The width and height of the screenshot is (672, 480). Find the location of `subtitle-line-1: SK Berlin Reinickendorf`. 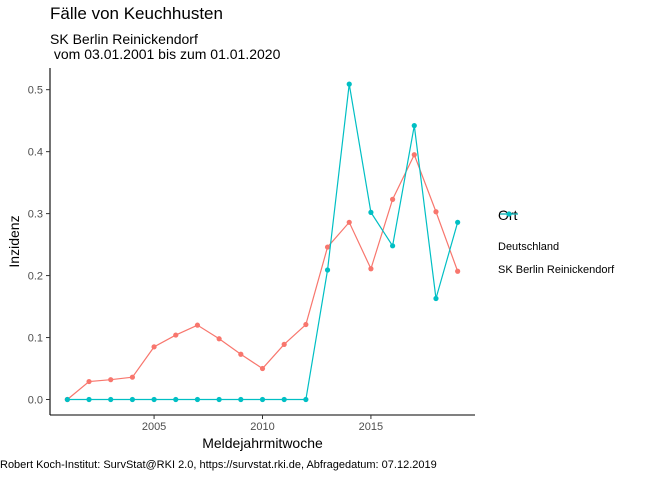

subtitle-line-1: SK Berlin Reinickendorf is located at coordinates (124, 39).